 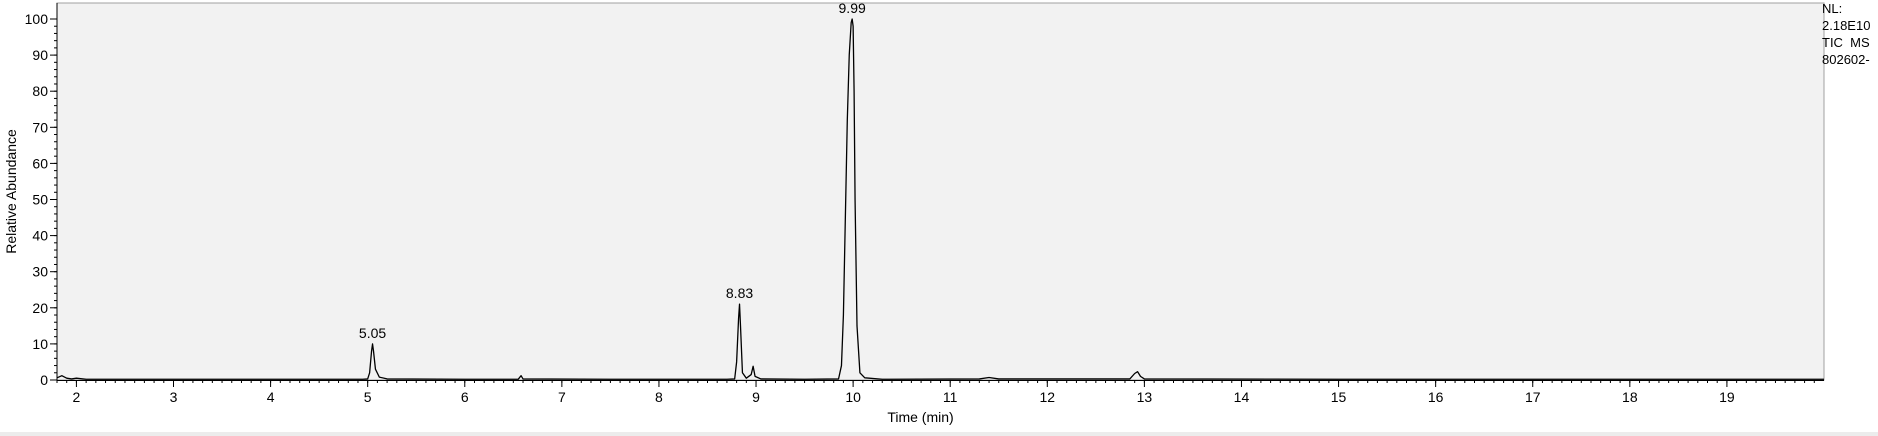 What do you see at coordinates (465, 397) in the screenshot?
I see `x-tick-label: 6` at bounding box center [465, 397].